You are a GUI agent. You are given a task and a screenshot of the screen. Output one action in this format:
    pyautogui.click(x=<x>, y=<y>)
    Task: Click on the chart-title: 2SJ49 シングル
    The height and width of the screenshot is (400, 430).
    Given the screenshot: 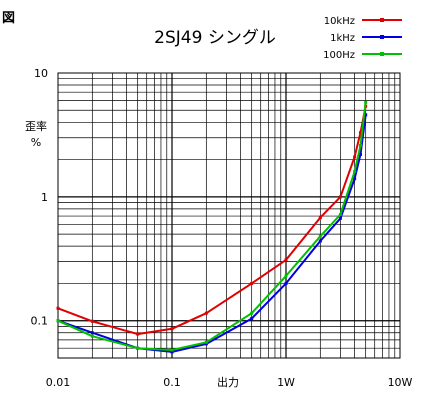 What is the action you would take?
    pyautogui.click(x=215, y=38)
    